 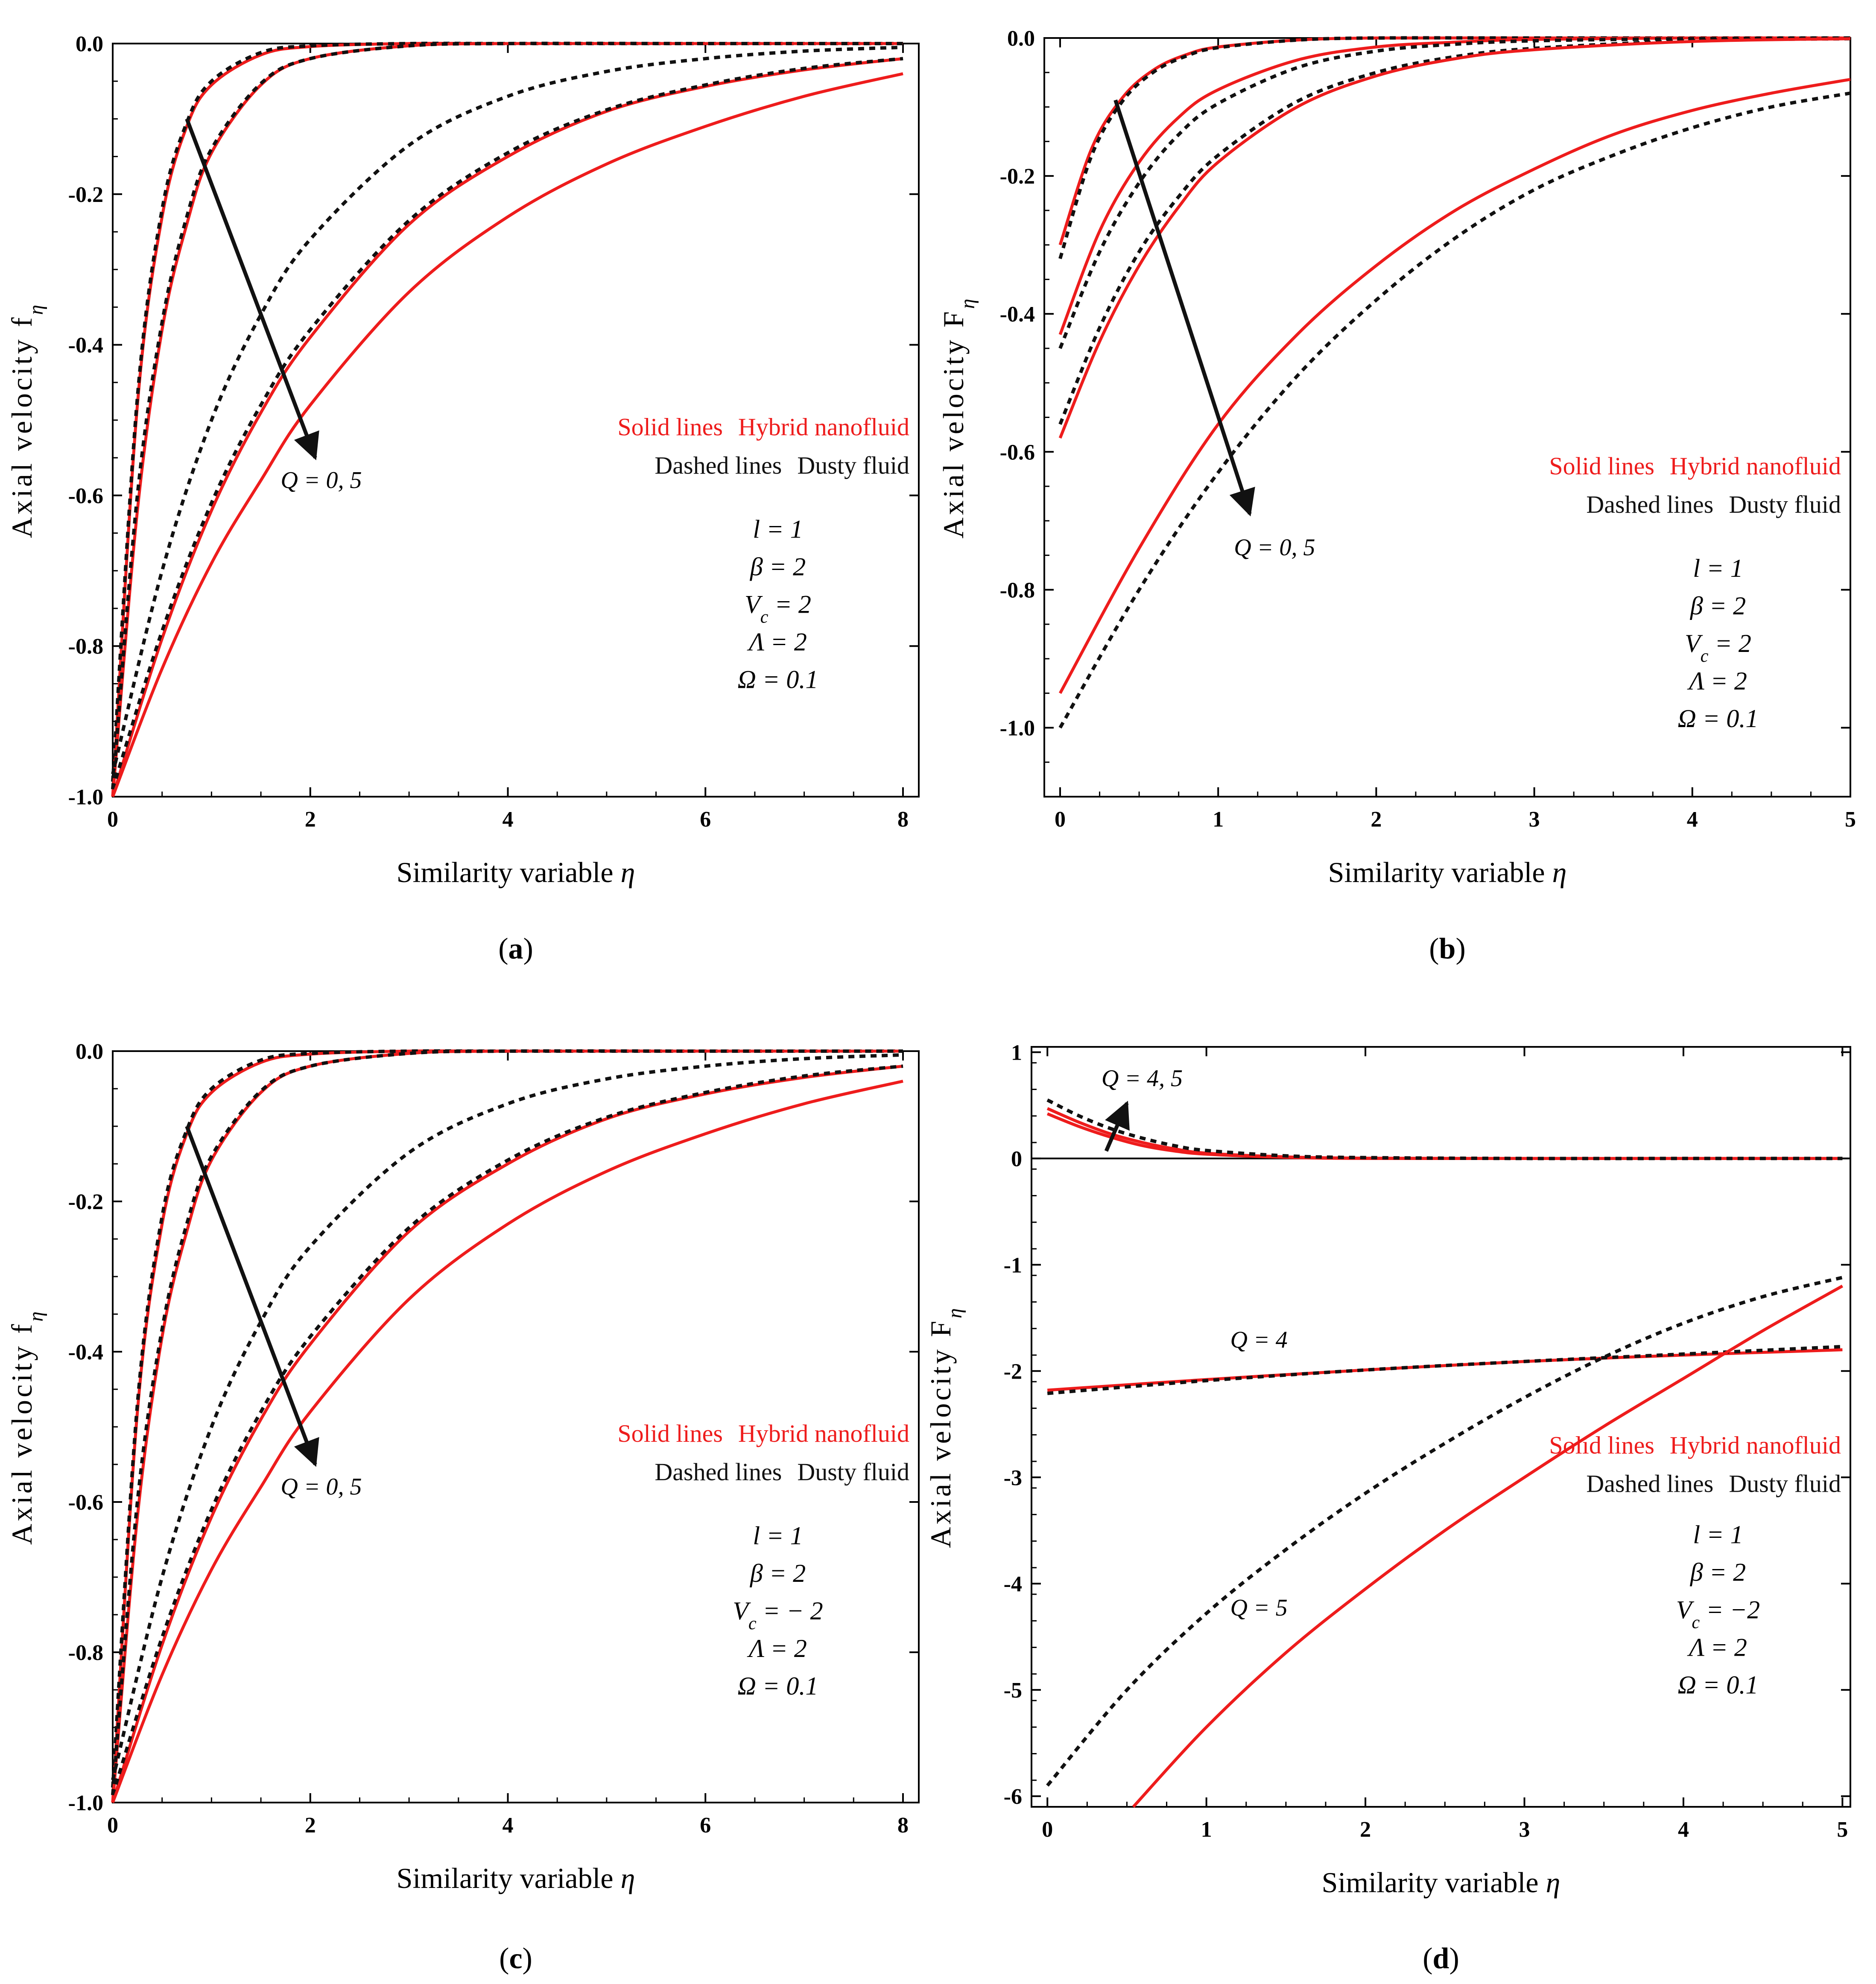 I want to click on panel-caption: (a), so click(x=515, y=948).